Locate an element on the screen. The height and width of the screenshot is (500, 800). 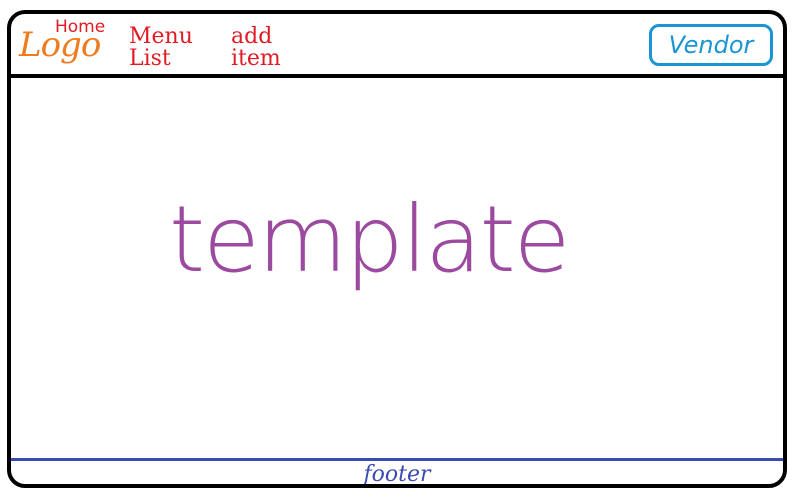
template-placeholder: template is located at coordinates (369, 239).